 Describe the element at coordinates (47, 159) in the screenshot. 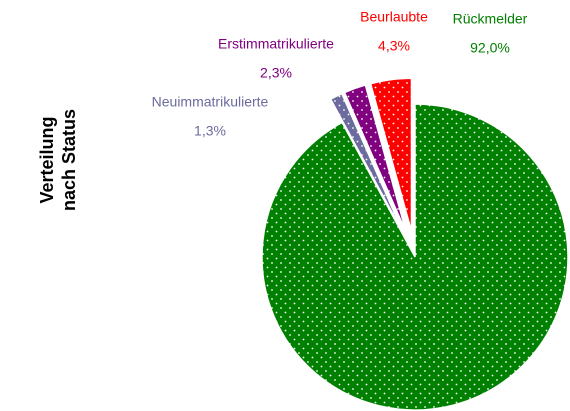

I see `chart-title: Verteilung` at that location.